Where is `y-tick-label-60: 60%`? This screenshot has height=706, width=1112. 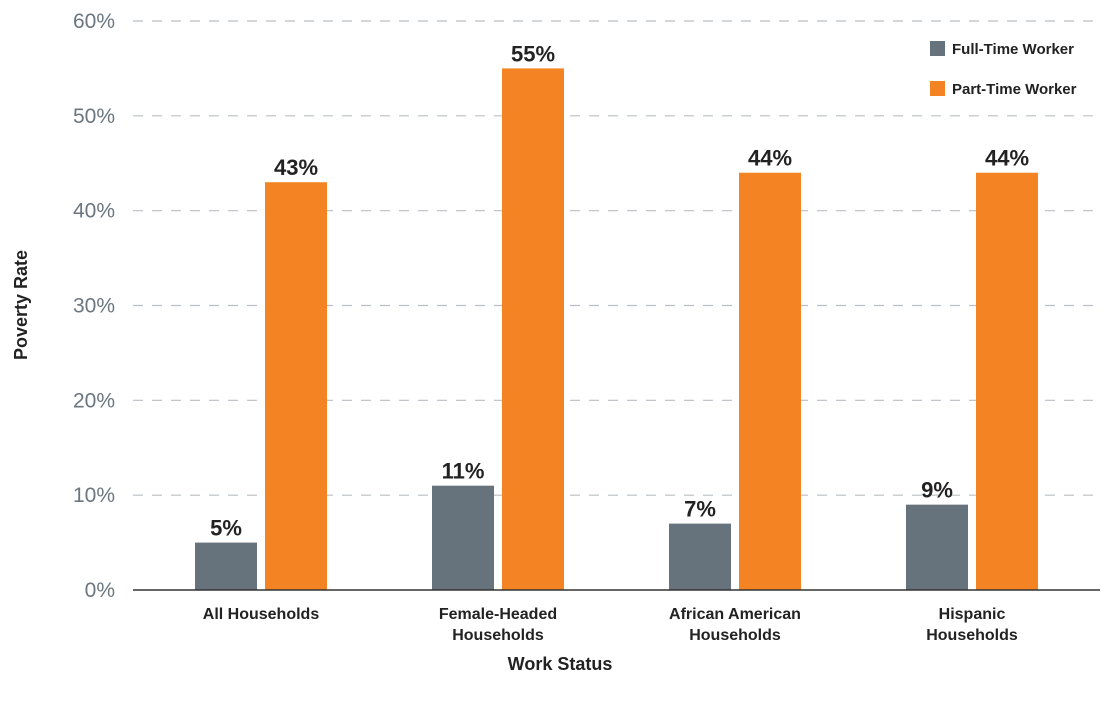 y-tick-label-60: 60% is located at coordinates (94, 21).